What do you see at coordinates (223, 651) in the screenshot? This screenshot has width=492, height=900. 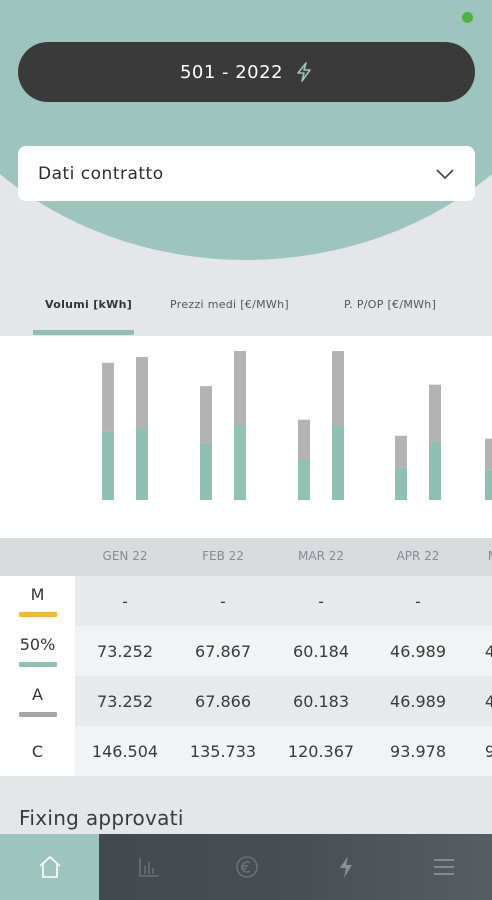 I see `table-cell: 67.867` at bounding box center [223, 651].